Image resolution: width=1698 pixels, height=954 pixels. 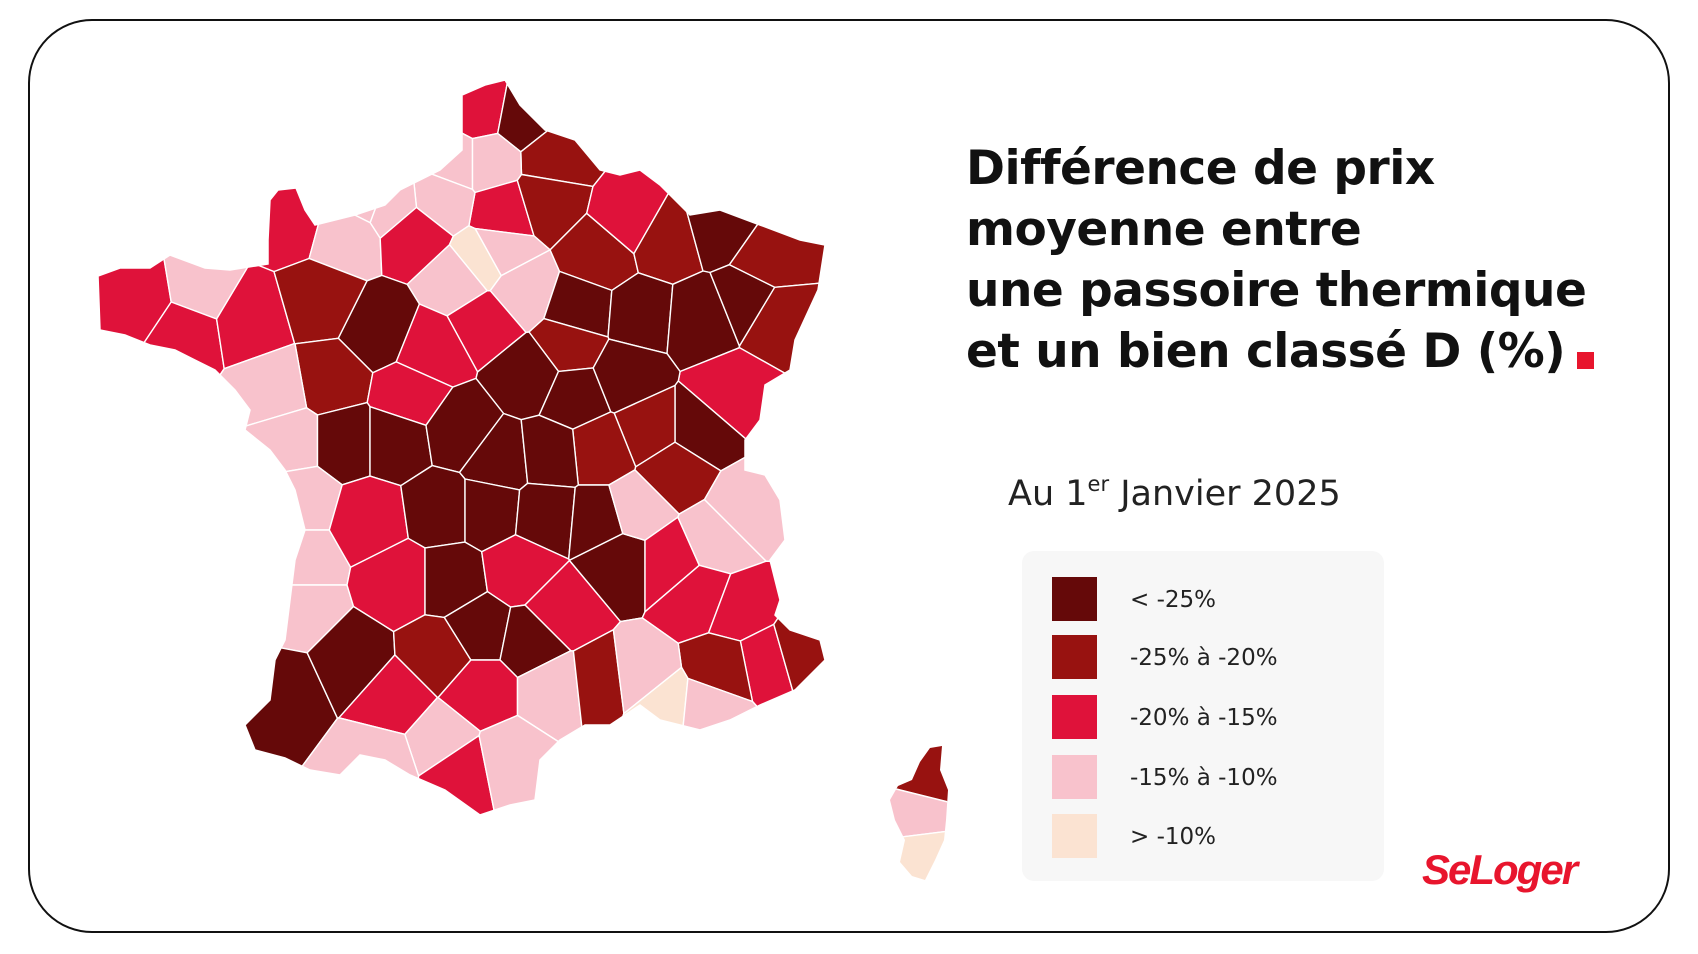 What do you see at coordinates (1173, 837) in the screenshot?
I see `legend-label-gt10: > -10%` at bounding box center [1173, 837].